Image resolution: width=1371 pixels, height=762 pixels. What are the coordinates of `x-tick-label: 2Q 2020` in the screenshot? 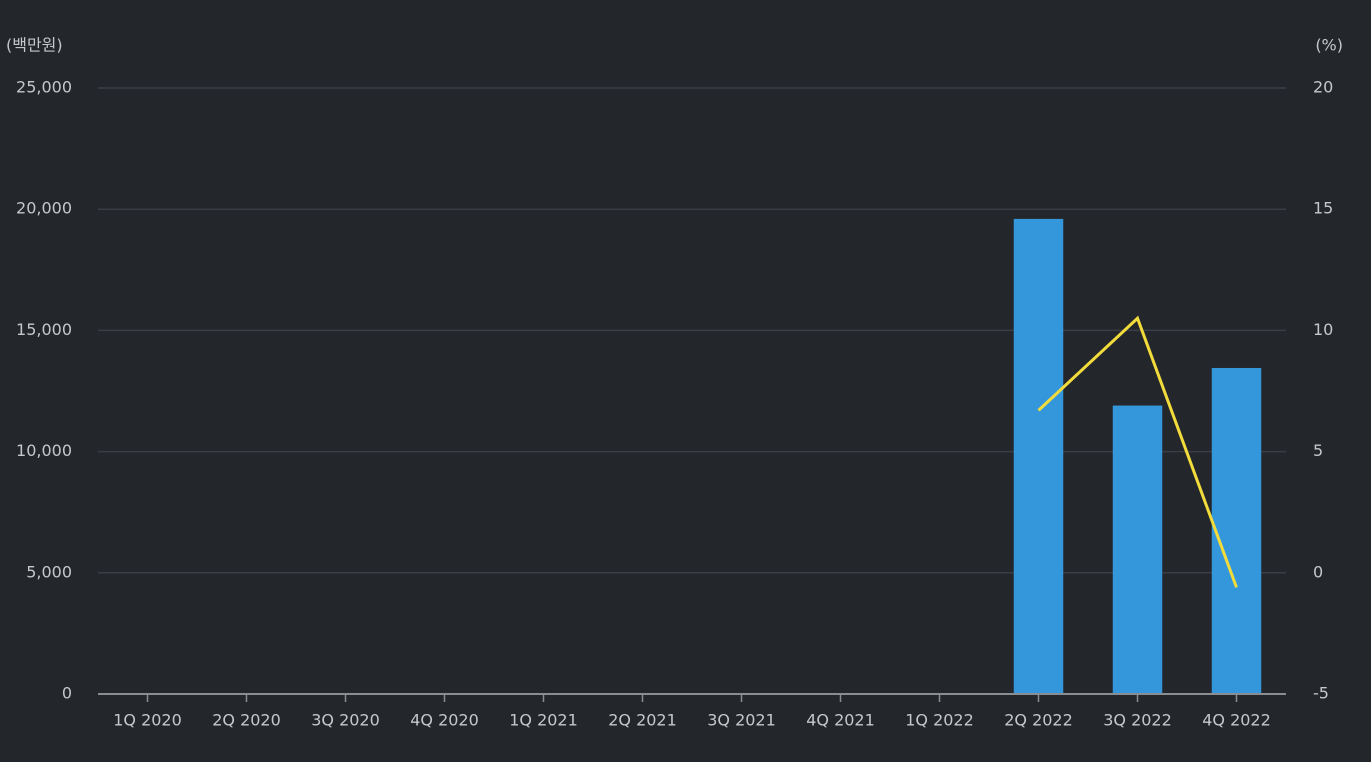 It's located at (246, 720).